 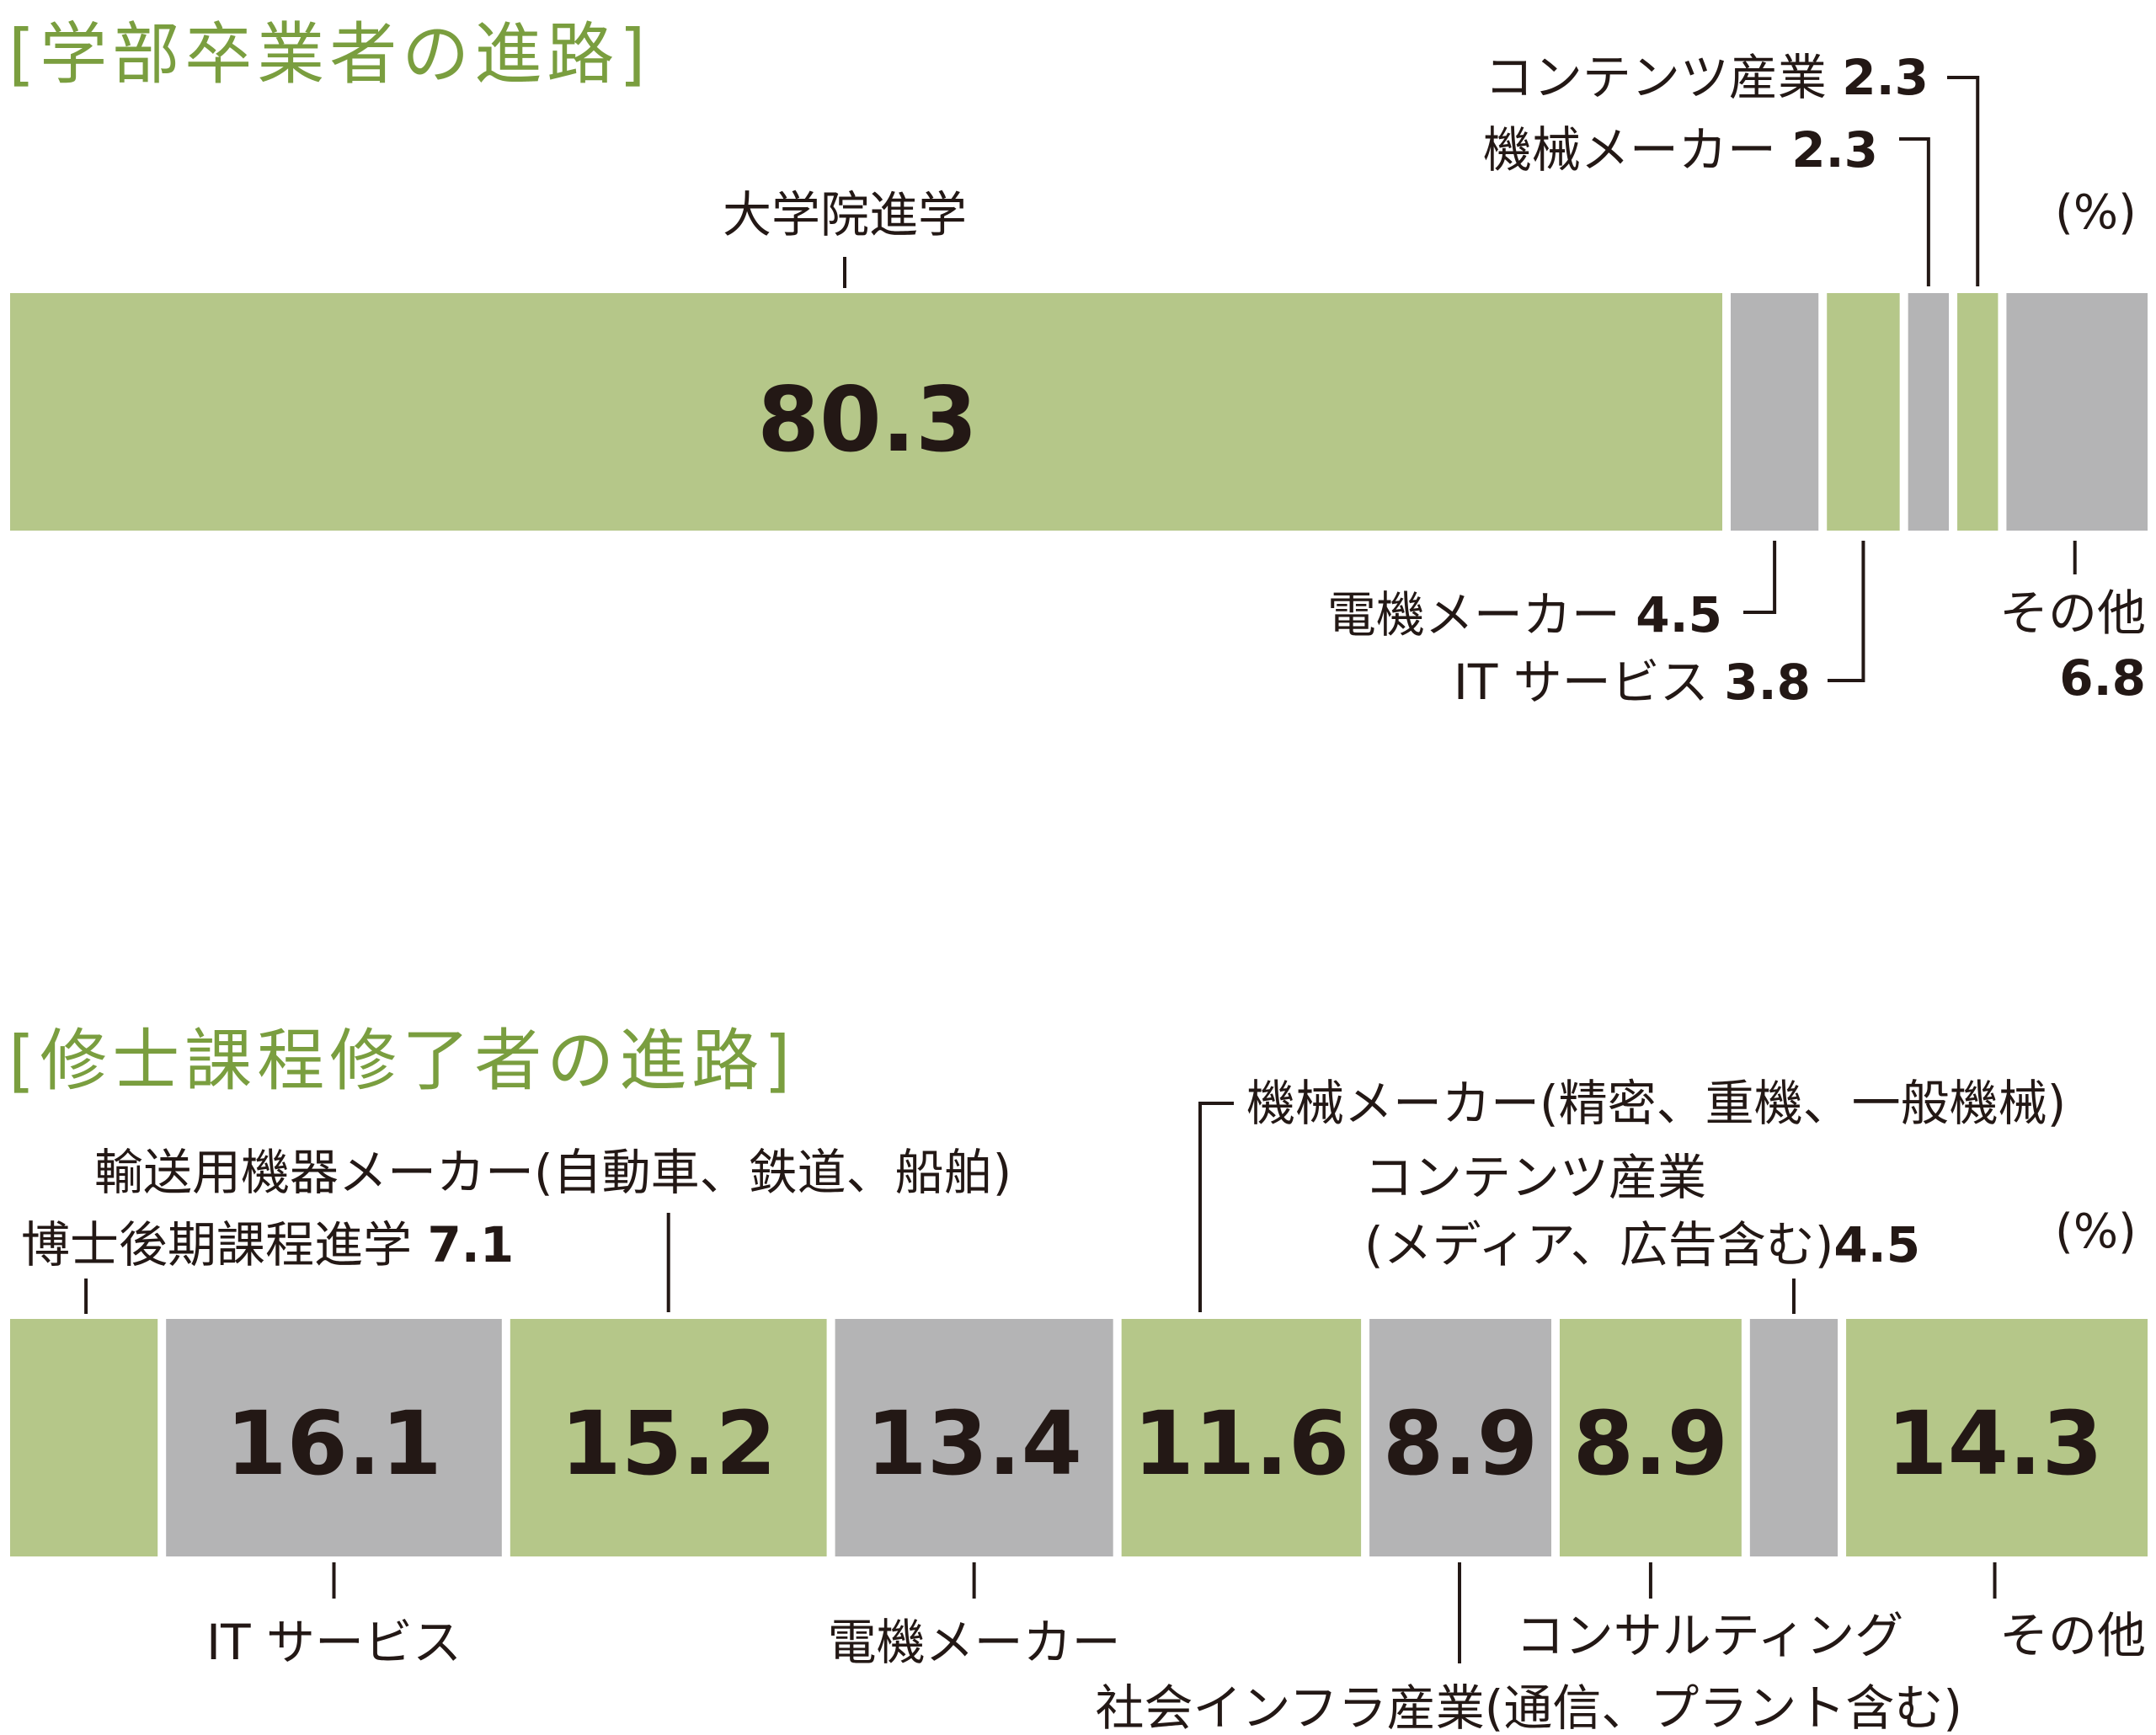 I want to click on chart2-title: [修士課程修了者の進路], so click(x=402, y=1061).